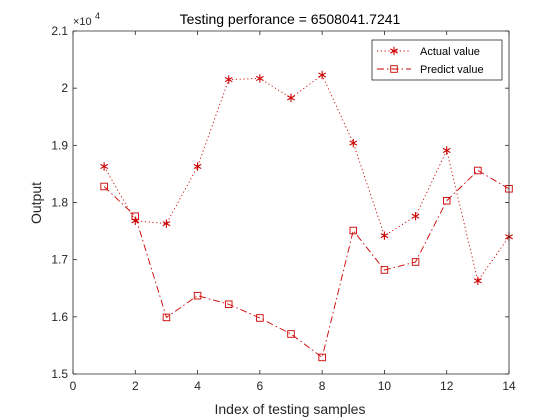  Describe the element at coordinates (97, 16) in the screenshot. I see `y-exponent-power: 4` at that location.